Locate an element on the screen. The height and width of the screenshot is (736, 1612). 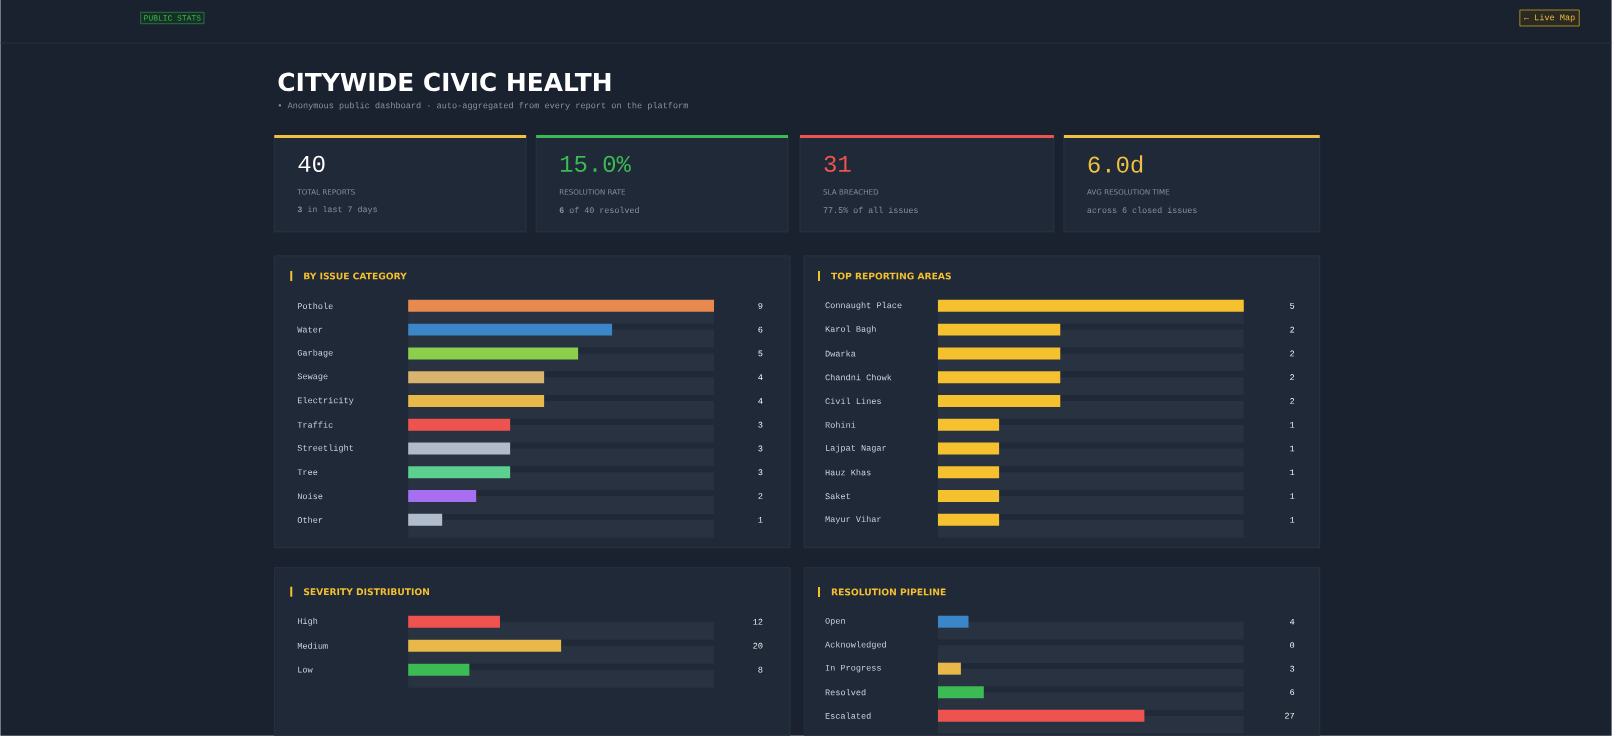
text: CITYWIDE CIVIC HEALTH is located at coordinates (444, 82).